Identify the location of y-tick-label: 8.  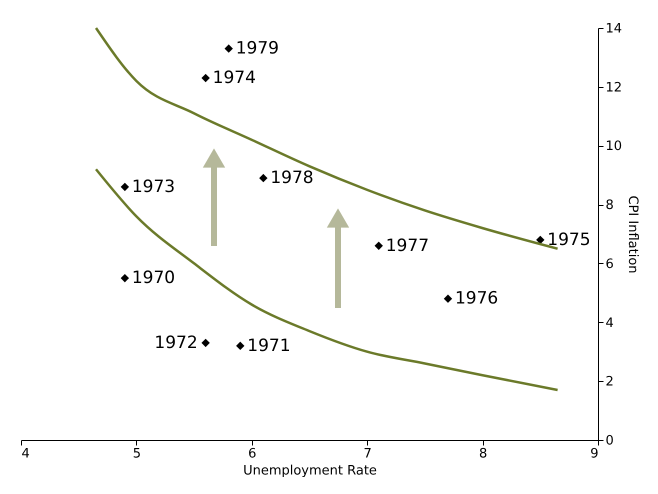
(610, 206).